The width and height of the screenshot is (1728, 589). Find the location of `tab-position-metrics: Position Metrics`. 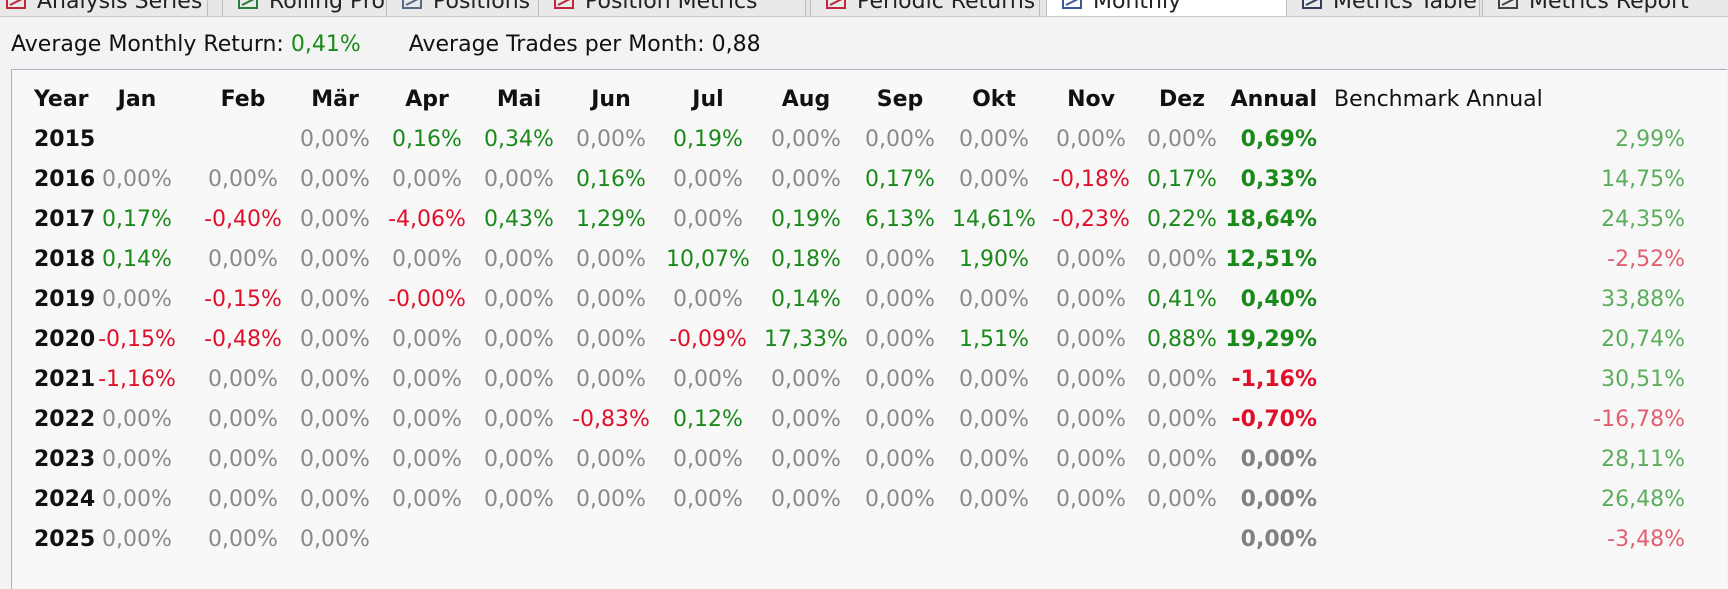

tab-position-metrics: Position Metrics is located at coordinates (672, 8).